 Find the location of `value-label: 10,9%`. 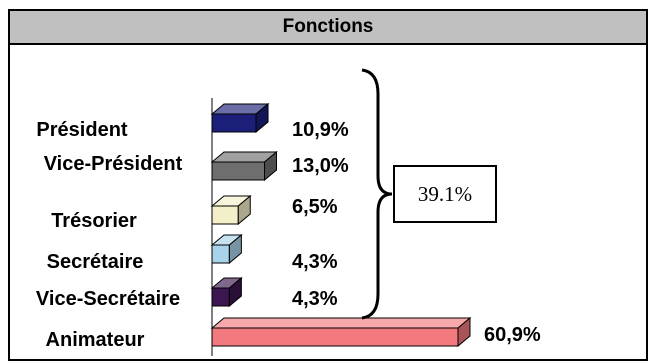

value-label: 10,9% is located at coordinates (320, 130).